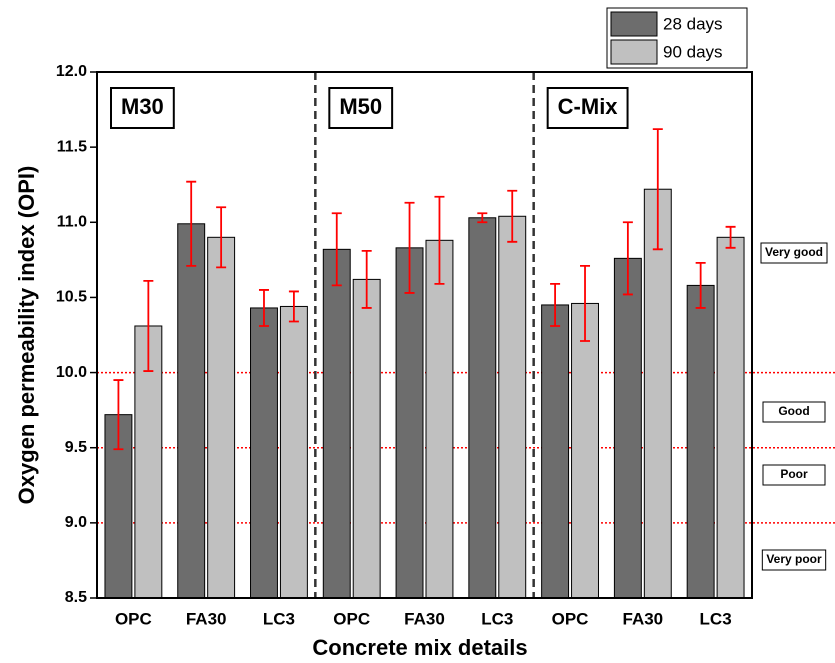 This screenshot has height=663, width=835. What do you see at coordinates (693, 23) in the screenshot?
I see `legend-label: 28 days` at bounding box center [693, 23].